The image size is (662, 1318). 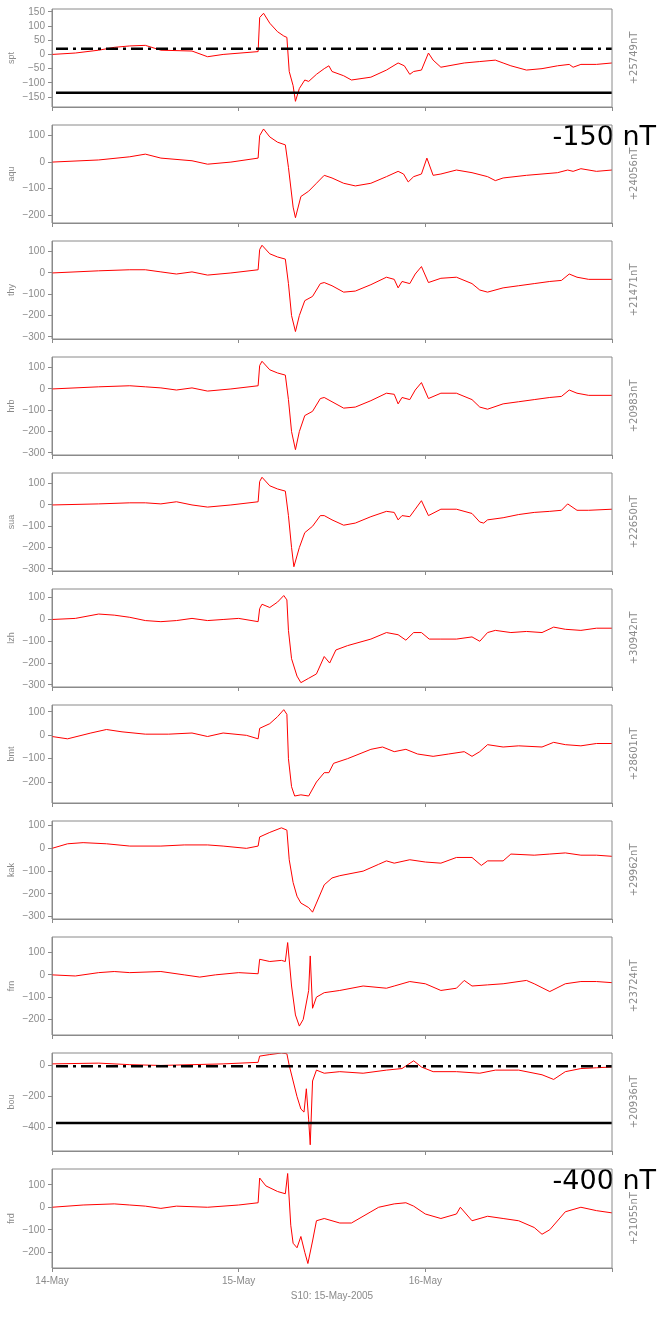 What do you see at coordinates (425, 1280) in the screenshot?
I see `x-tick-label: 16-May` at bounding box center [425, 1280].